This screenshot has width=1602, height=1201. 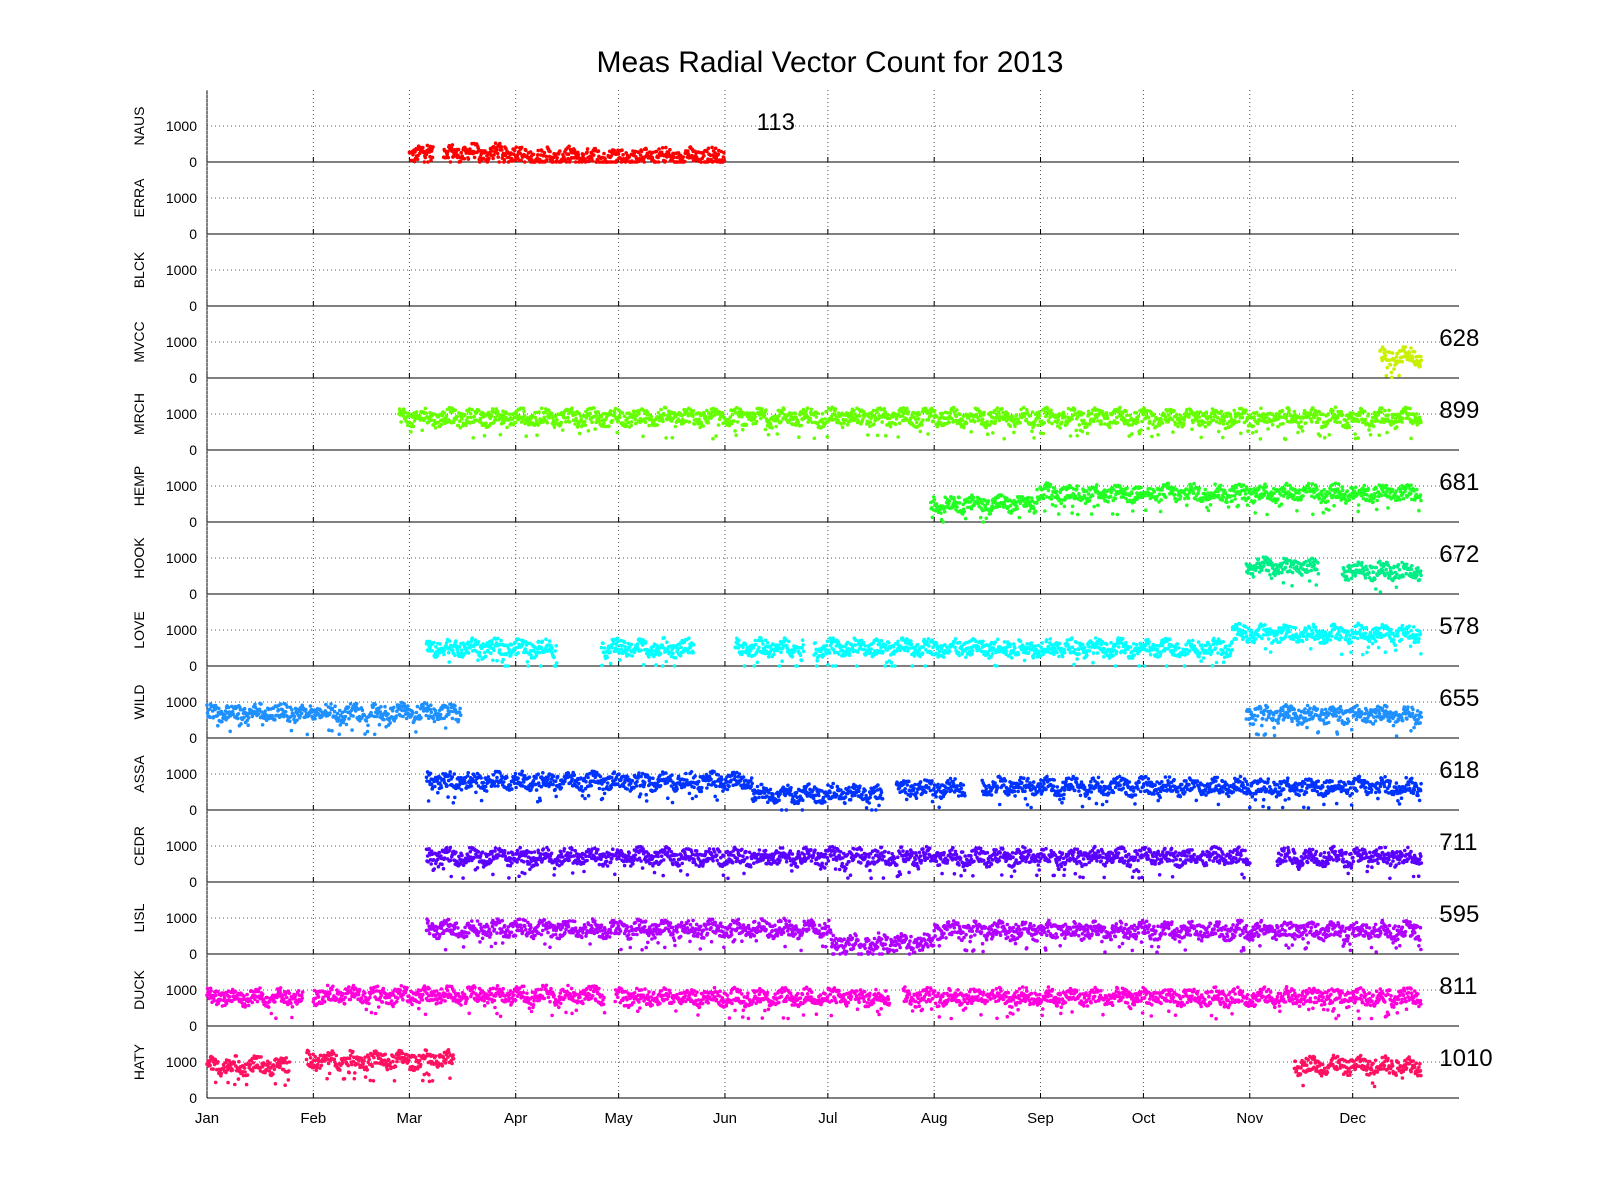 I want to click on y-tick-label: 0, so click(x=193, y=234).